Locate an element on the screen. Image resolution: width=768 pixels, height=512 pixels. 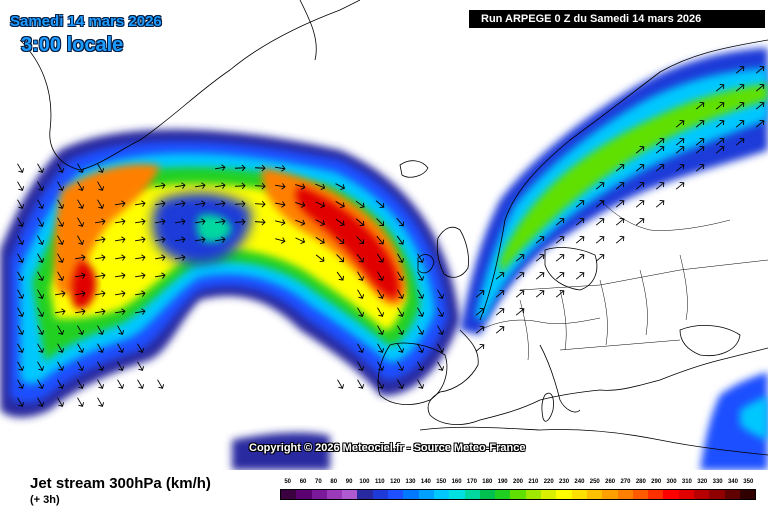
jet-south-mid is located at coordinates (281, 451).